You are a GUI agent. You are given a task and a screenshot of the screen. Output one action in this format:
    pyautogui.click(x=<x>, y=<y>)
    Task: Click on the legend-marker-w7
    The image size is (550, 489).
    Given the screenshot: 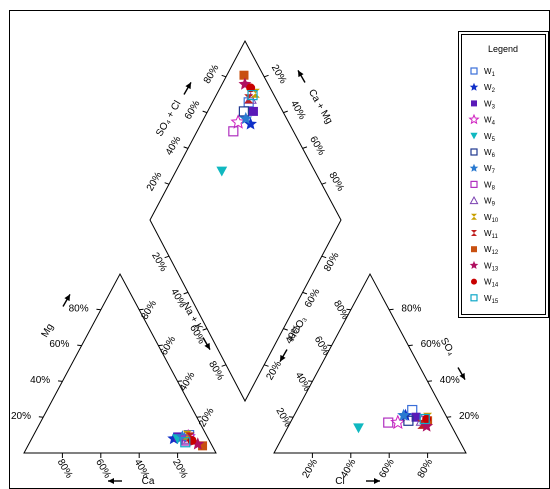 What is the action you would take?
    pyautogui.click(x=474, y=167)
    